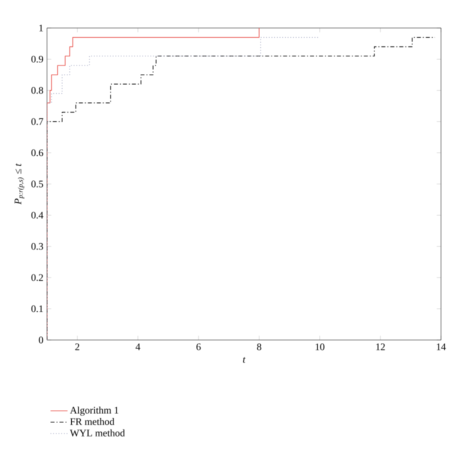 This screenshot has width=449, height=459. Describe the element at coordinates (380, 347) in the screenshot. I see `x-tick-label: 12` at that location.